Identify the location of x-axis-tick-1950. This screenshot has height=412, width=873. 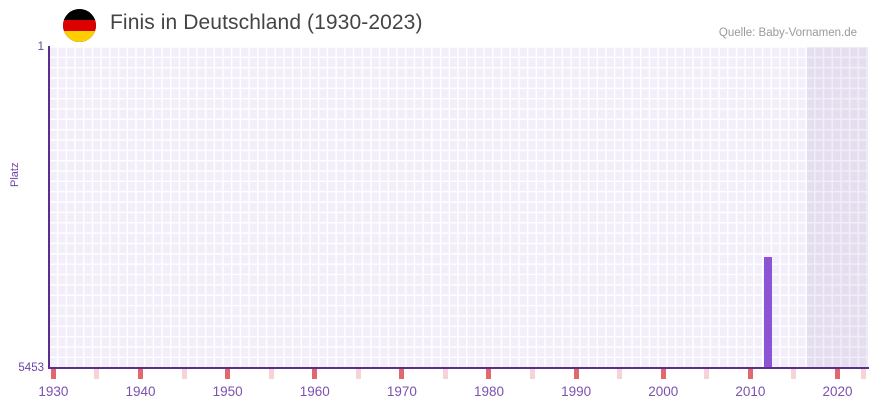
(228, 374).